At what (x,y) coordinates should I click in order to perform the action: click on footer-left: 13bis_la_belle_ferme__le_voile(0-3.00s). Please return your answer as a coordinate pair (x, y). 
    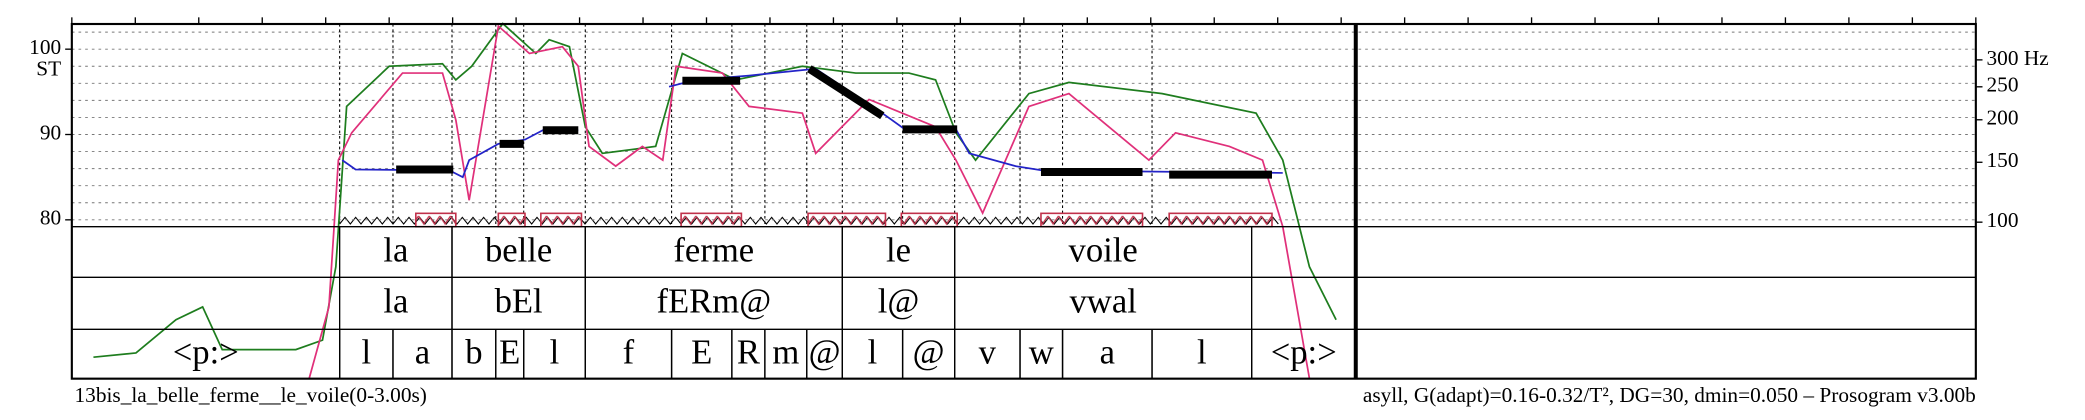
    Looking at the image, I should click on (251, 395).